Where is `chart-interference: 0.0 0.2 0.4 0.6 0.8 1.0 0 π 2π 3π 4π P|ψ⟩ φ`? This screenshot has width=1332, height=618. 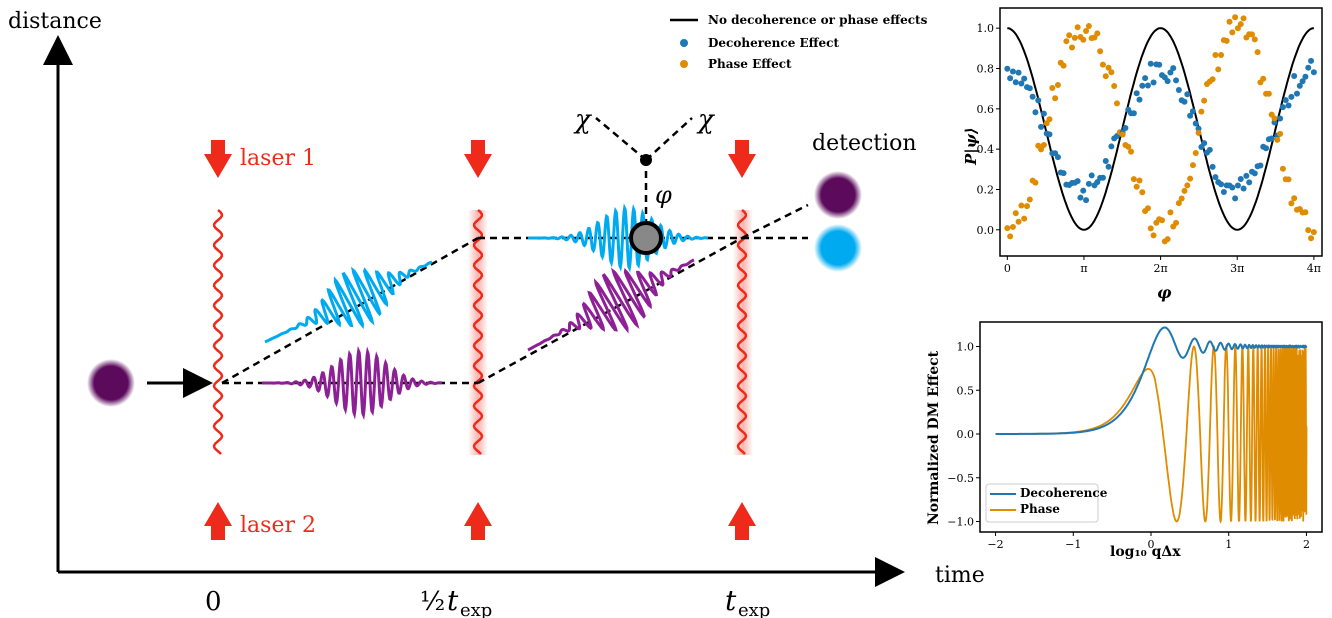
chart-interference: 0.0 0.2 0.4 0.6 0.8 1.0 0 π 2π 3π 4π P|ψ⟩ φ is located at coordinates (1142, 154).